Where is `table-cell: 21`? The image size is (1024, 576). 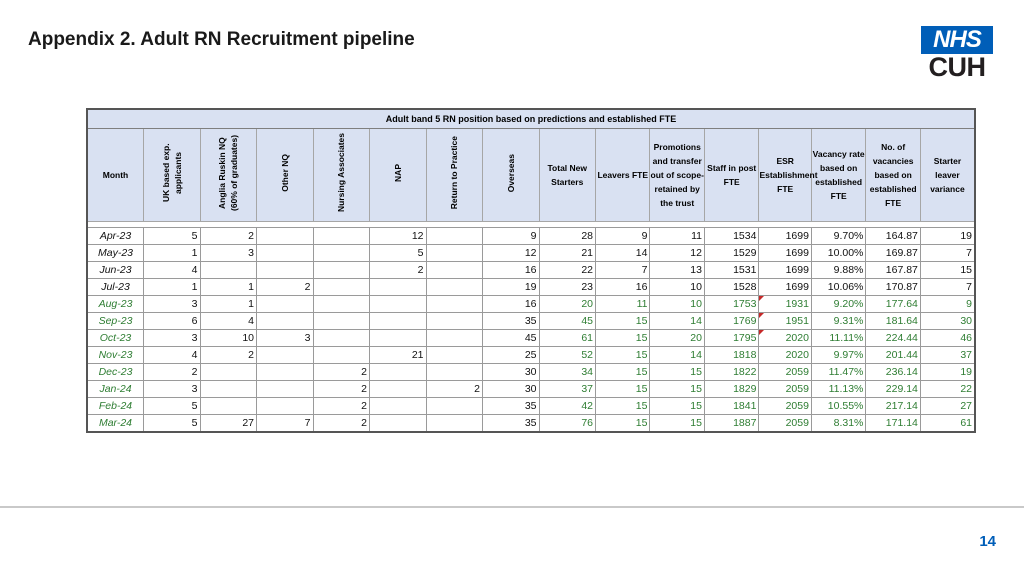 table-cell: 21 is located at coordinates (567, 253).